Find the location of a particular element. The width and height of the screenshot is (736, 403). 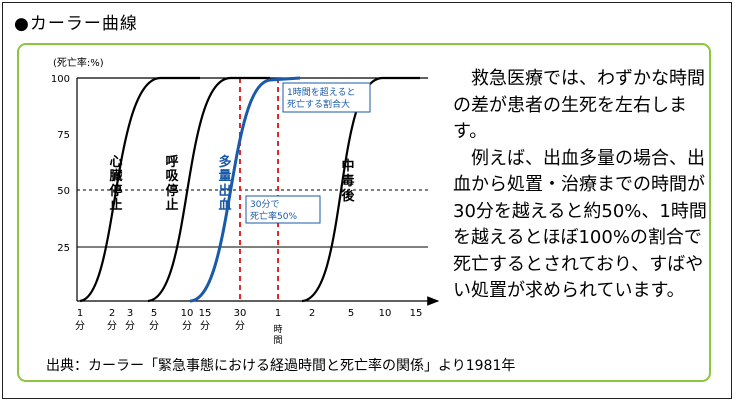

callout-30min-text: 死亡率50% is located at coordinates (273, 216).